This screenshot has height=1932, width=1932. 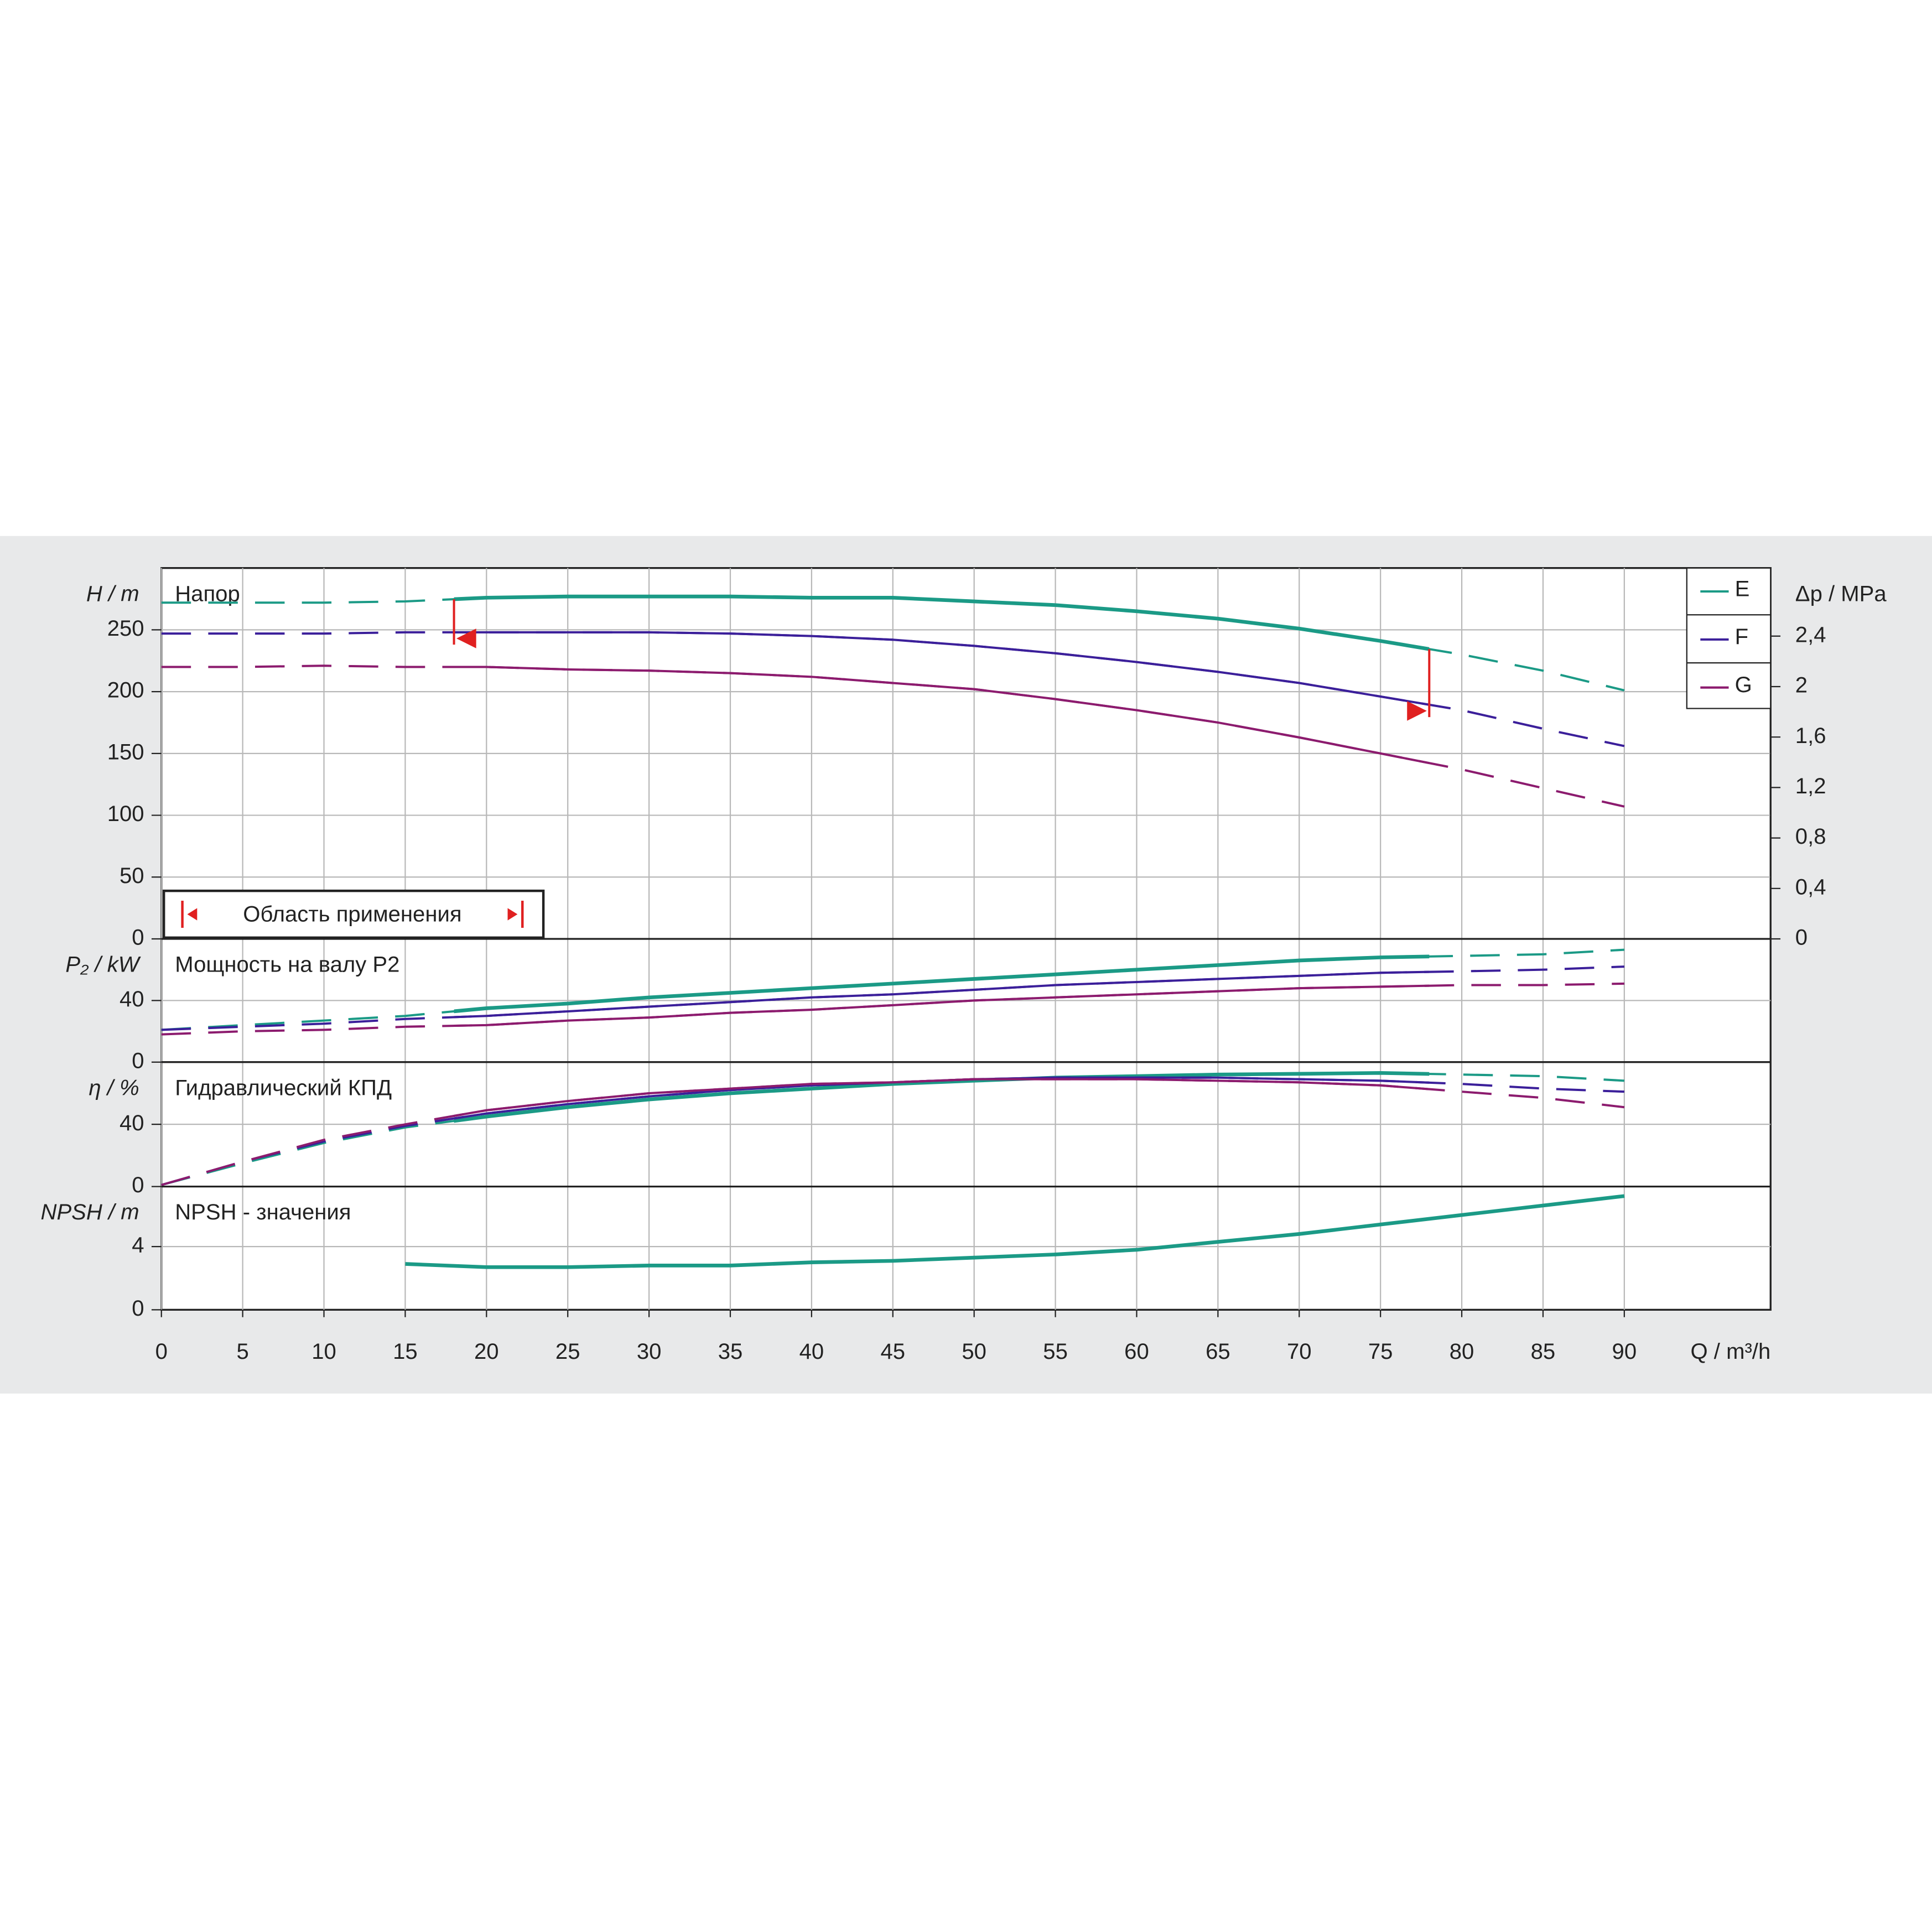 What do you see at coordinates (811, 1351) in the screenshot?
I see `x-tick-label: 40` at bounding box center [811, 1351].